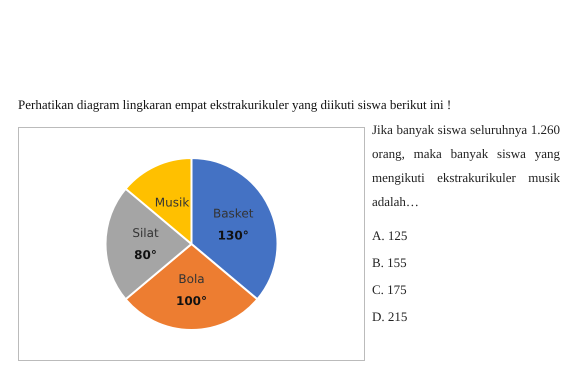 The image size is (575, 392). What do you see at coordinates (390, 290) in the screenshot?
I see `text: C. 175` at bounding box center [390, 290].